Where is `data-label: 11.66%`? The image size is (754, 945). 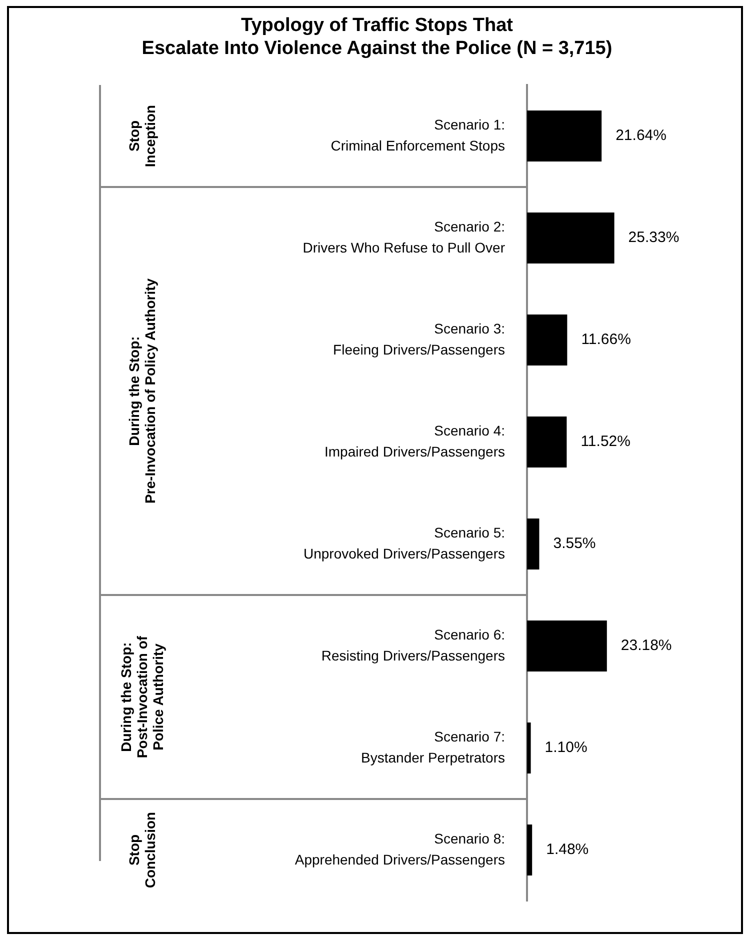
data-label: 11.66% is located at coordinates (606, 339).